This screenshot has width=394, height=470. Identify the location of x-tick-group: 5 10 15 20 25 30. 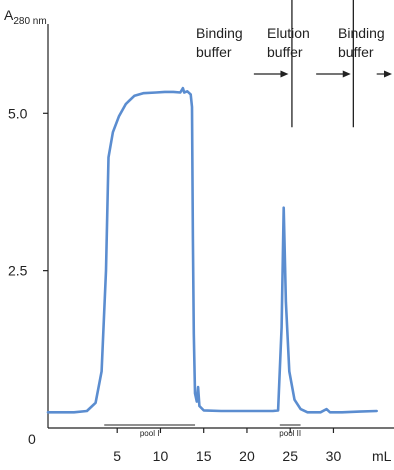
(227, 446).